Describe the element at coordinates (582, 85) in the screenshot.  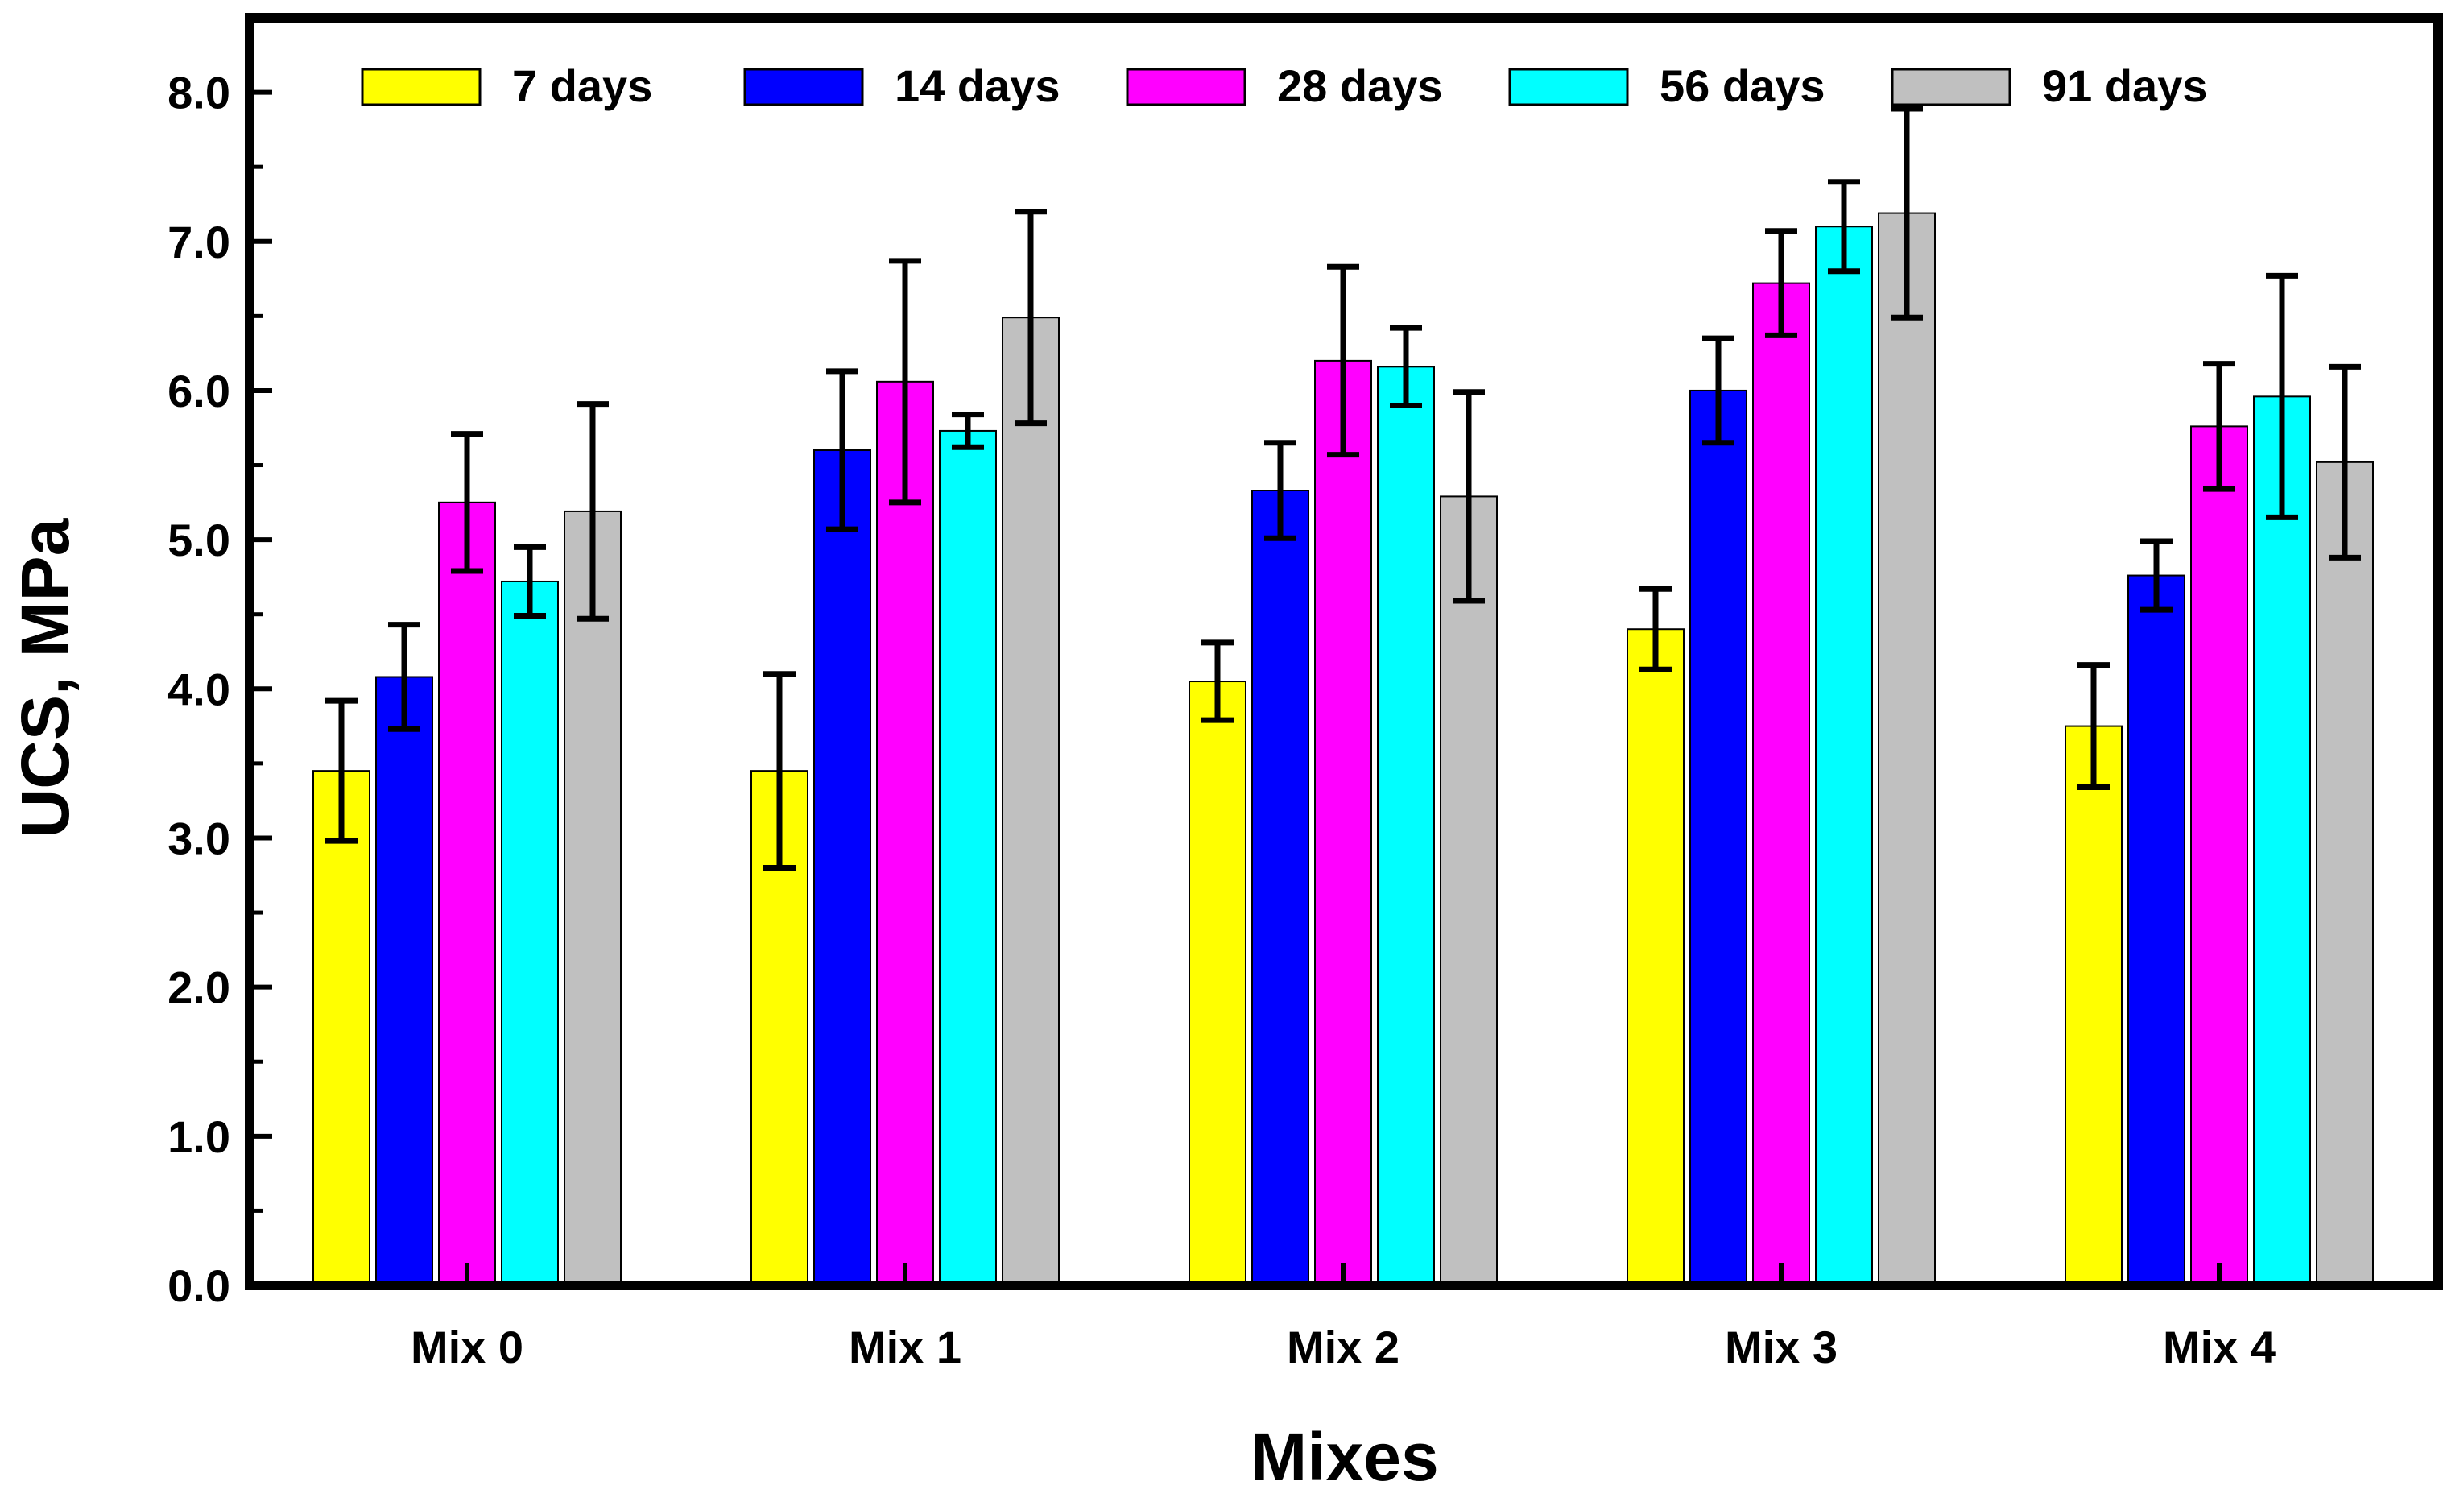
I see `legend-label: 7 days` at that location.